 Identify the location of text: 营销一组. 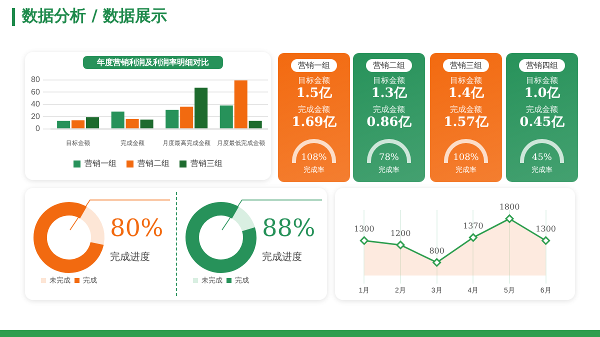
(314, 65).